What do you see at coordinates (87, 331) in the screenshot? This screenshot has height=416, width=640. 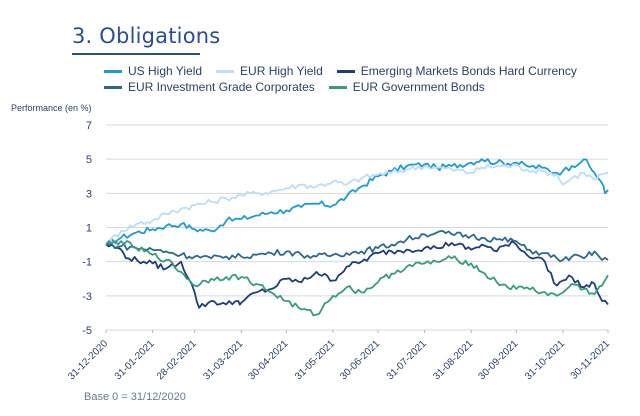 I see `y-tick-label: -5` at bounding box center [87, 331].